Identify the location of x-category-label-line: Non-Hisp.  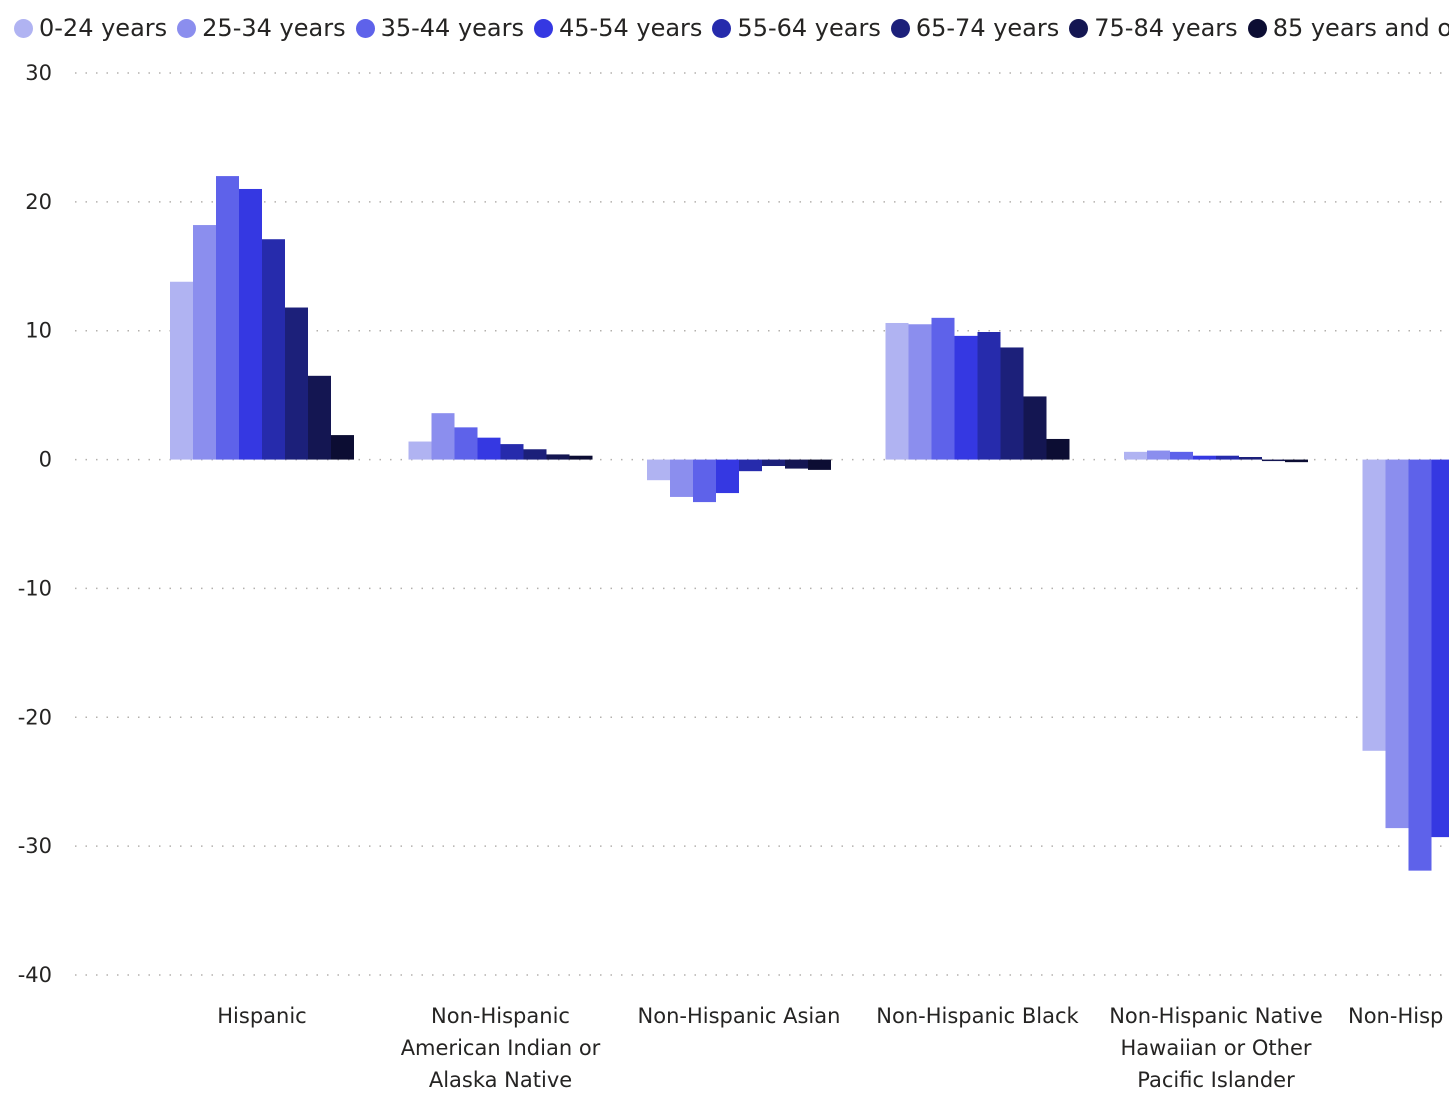
(1395, 1016).